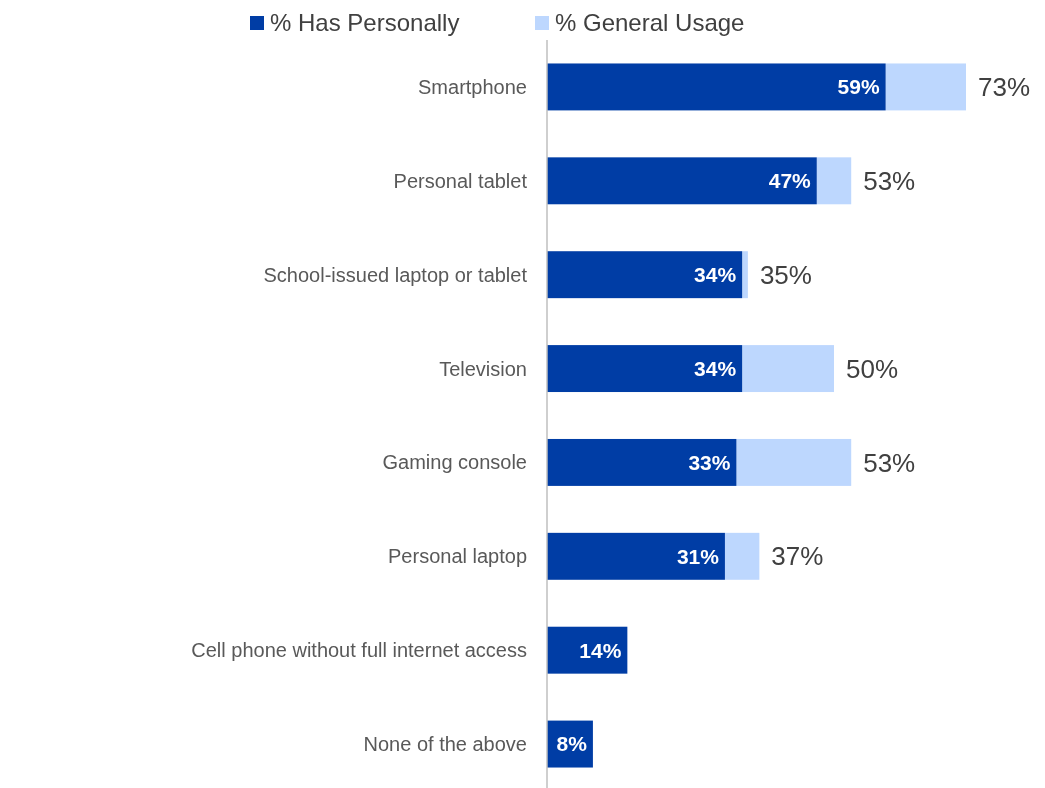 The height and width of the screenshot is (788, 1045). What do you see at coordinates (650, 23) in the screenshot?
I see `legend-label: % General Usage` at bounding box center [650, 23].